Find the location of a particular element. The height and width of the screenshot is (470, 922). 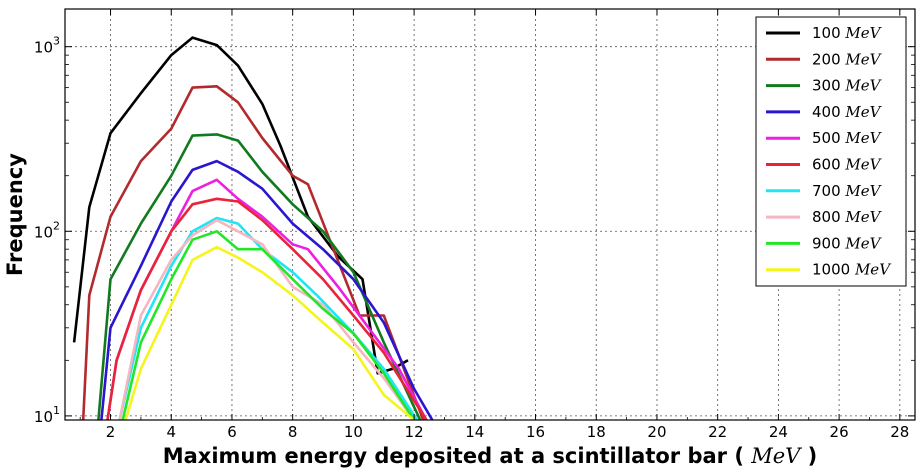

y-tick-exponent: 1 is located at coordinates (56, 410).